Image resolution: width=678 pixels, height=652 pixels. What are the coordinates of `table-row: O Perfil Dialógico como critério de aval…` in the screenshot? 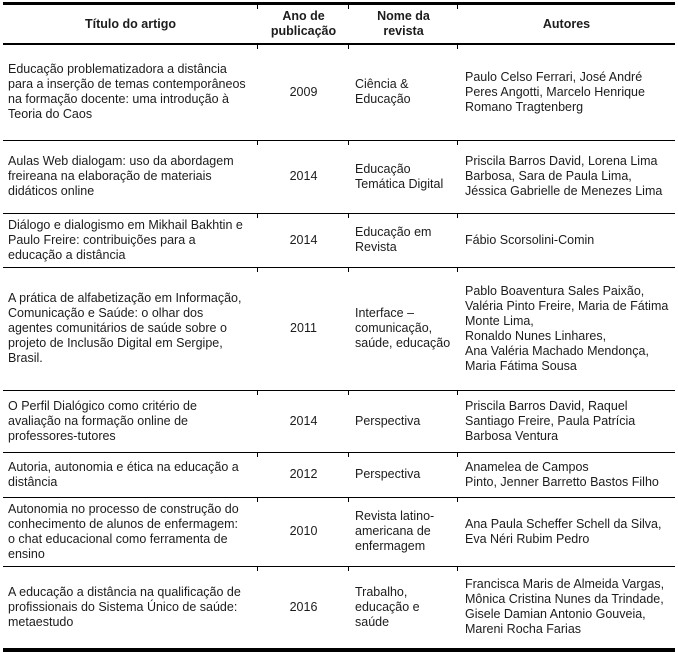 It's located at (339, 420).